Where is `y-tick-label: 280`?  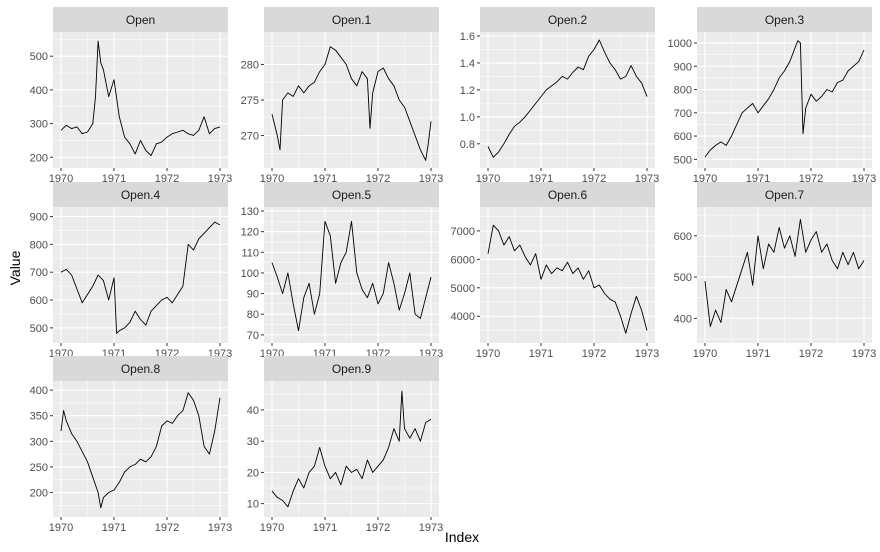
y-tick-label: 280 is located at coordinates (250, 65).